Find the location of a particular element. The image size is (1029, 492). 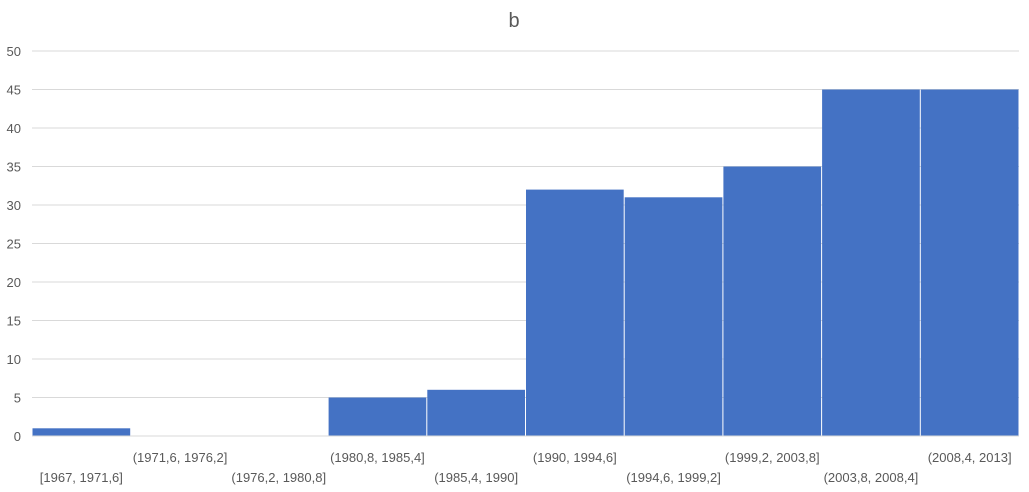

y-tick-label: 25 is located at coordinates (14, 244).